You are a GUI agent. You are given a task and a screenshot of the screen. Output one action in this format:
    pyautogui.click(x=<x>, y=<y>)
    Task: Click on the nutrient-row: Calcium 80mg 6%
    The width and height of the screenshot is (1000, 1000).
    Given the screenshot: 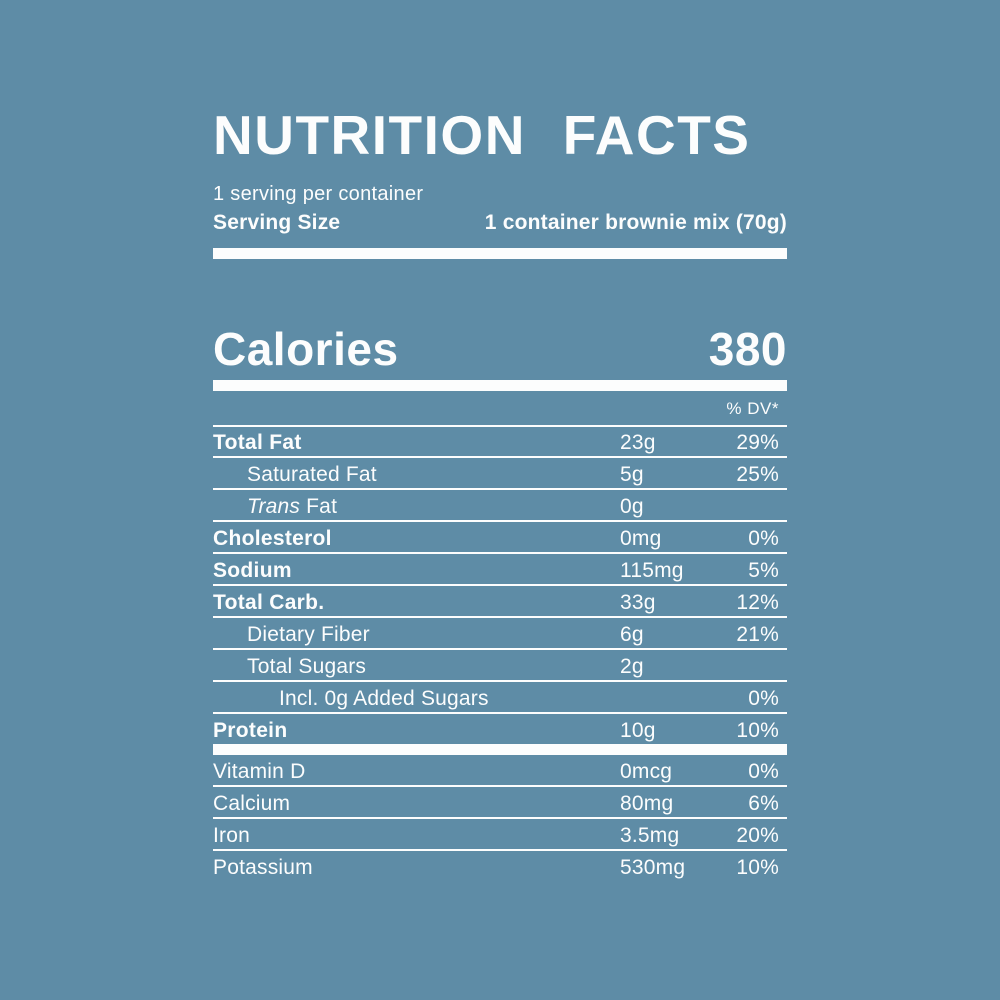 What is the action you would take?
    pyautogui.click(x=500, y=803)
    